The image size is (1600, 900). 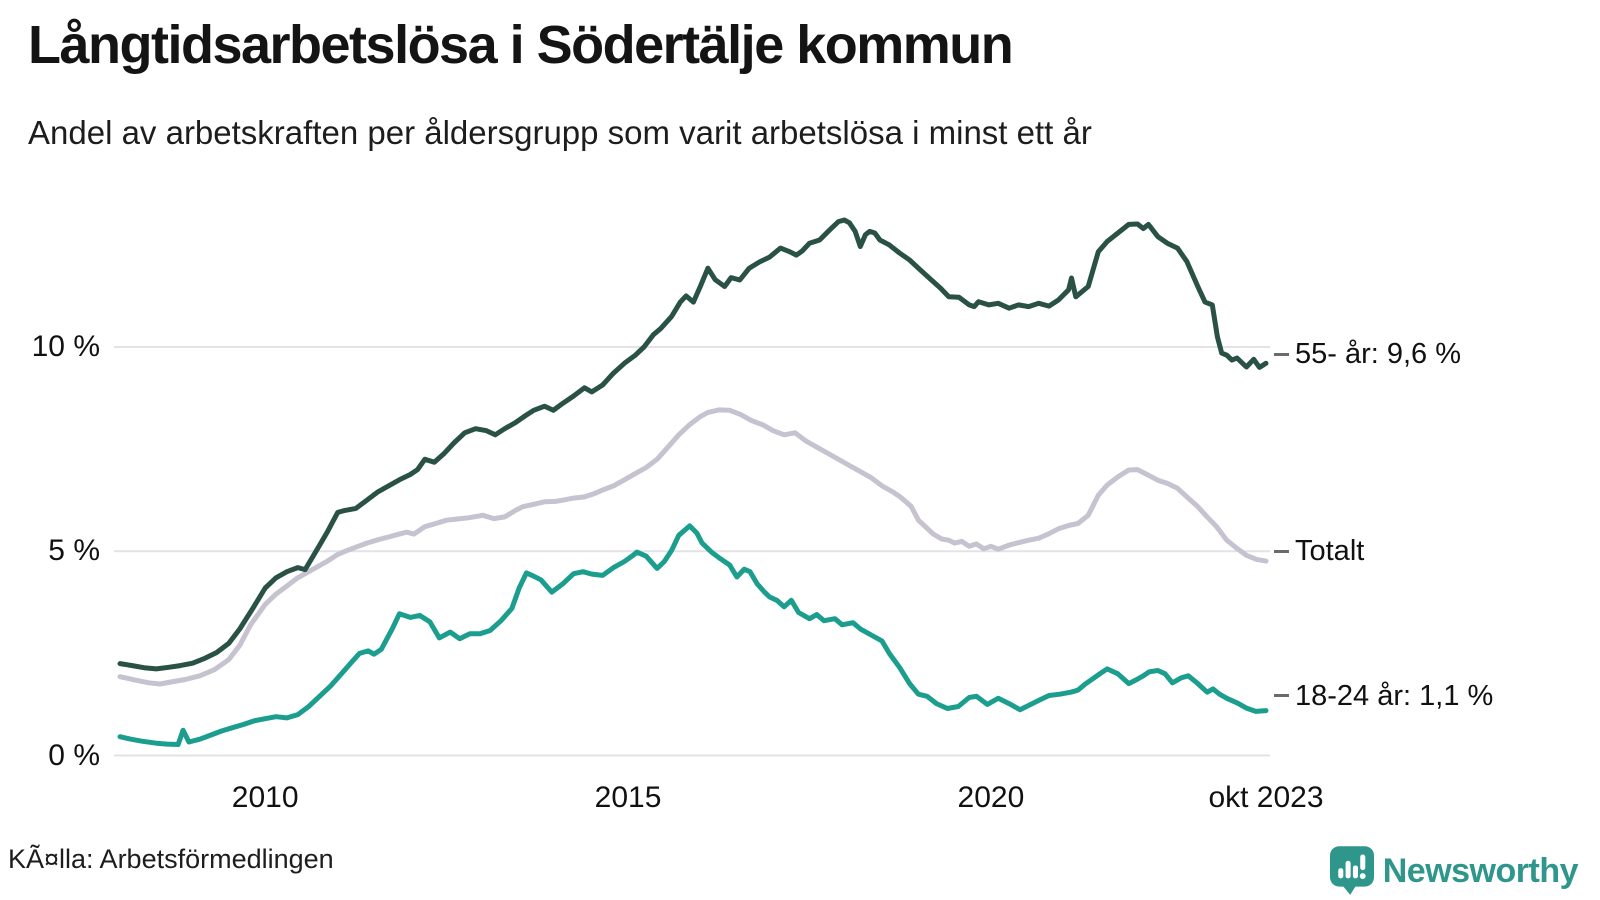 What do you see at coordinates (521, 45) in the screenshot?
I see `page-title: Långtidsarbetslösa i Södertälje kommun` at bounding box center [521, 45].